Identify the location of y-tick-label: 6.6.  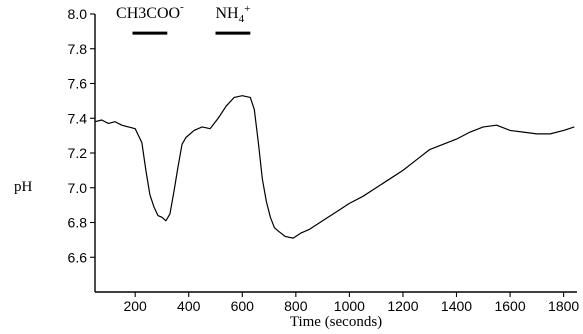
(78, 257).